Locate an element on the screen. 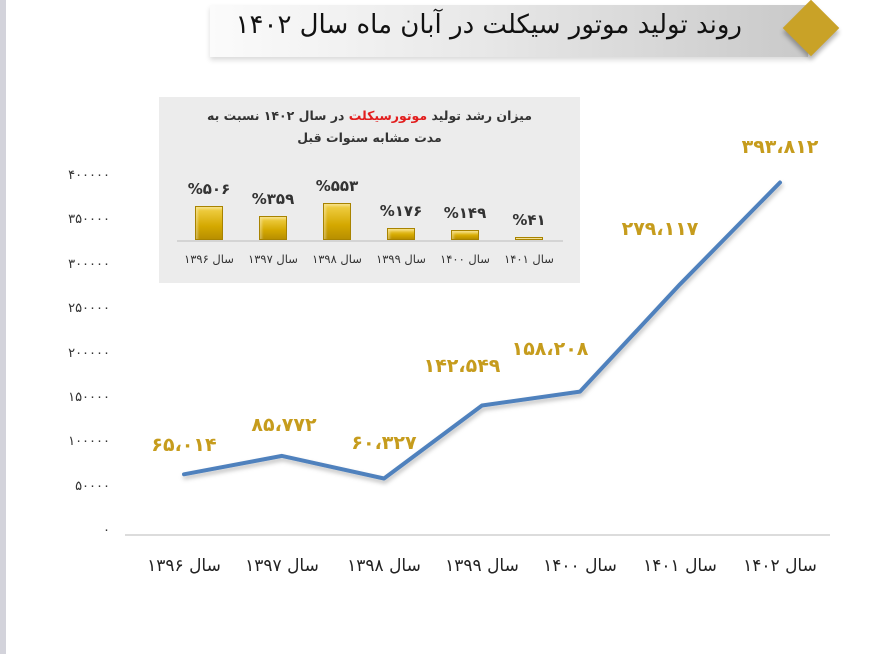 The height and width of the screenshot is (654, 874). inset-title-line2: مدت مشابه سنوات قبل is located at coordinates (369, 137).